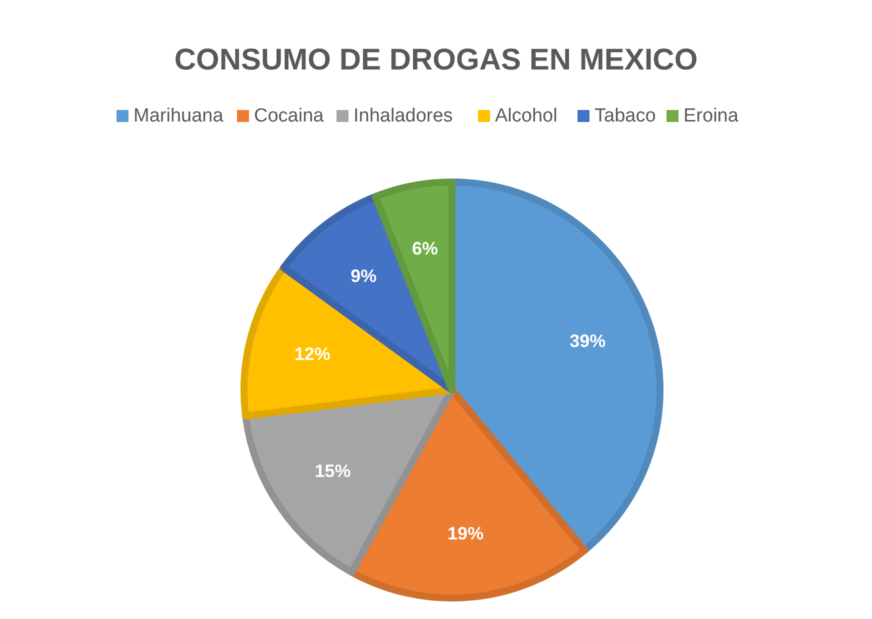  What do you see at coordinates (436, 60) in the screenshot?
I see `chart-title: CONSUMO DE DROGAS EN MEXICO` at bounding box center [436, 60].